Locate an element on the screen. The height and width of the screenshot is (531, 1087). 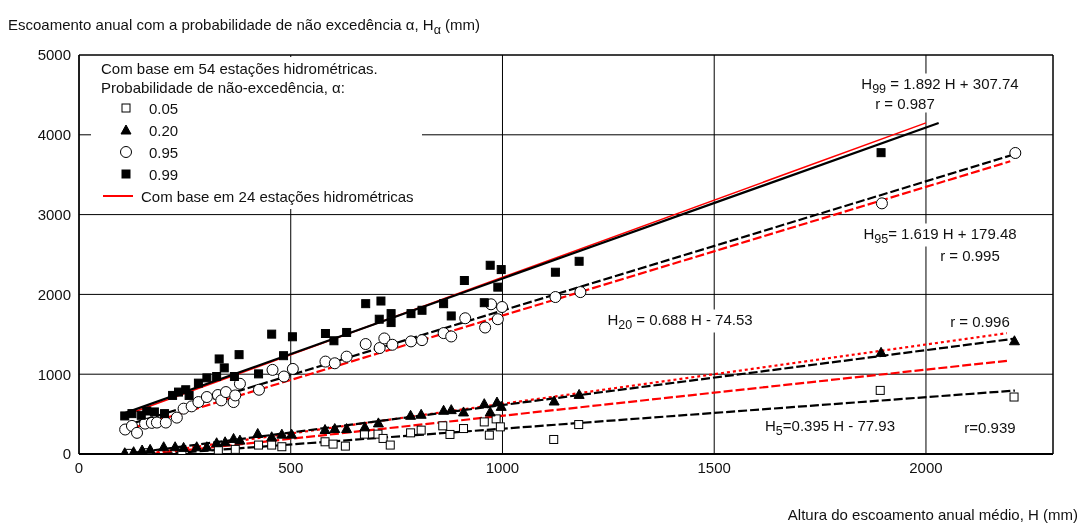
annotation: H$_{5}$=0.395 H - 77.93 is located at coordinates (830, 427).